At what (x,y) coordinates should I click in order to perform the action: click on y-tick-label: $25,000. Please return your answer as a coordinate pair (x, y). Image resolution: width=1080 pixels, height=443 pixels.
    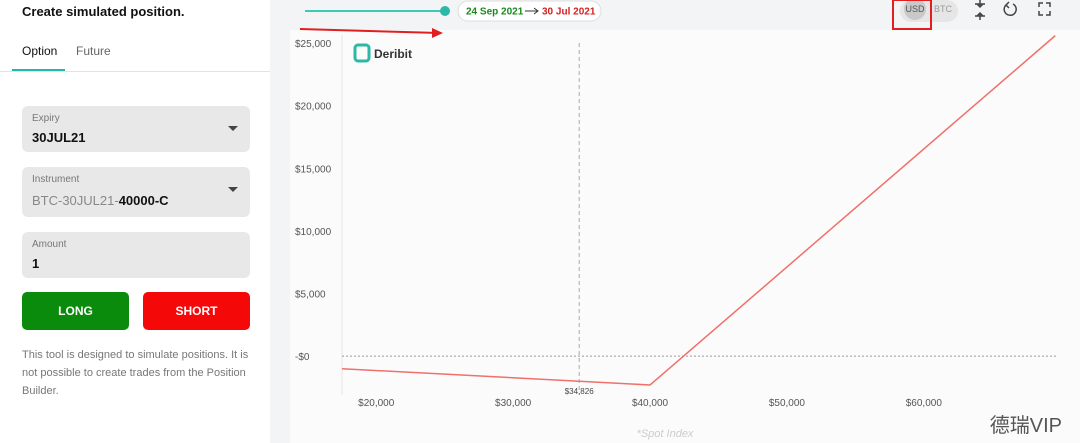
    Looking at the image, I should click on (313, 44).